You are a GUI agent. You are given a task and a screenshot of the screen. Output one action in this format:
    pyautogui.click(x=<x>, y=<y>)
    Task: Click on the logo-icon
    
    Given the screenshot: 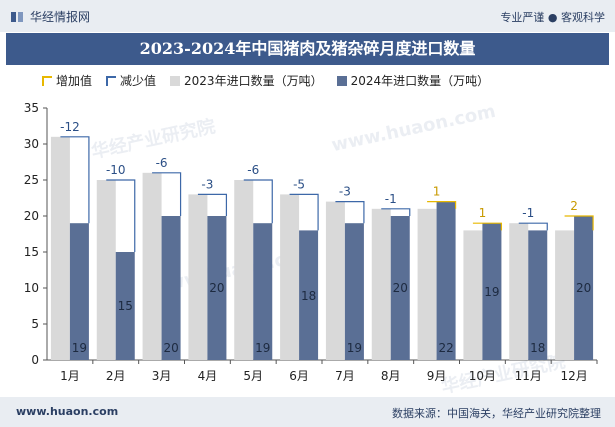 What is the action you would take?
    pyautogui.click(x=17, y=16)
    